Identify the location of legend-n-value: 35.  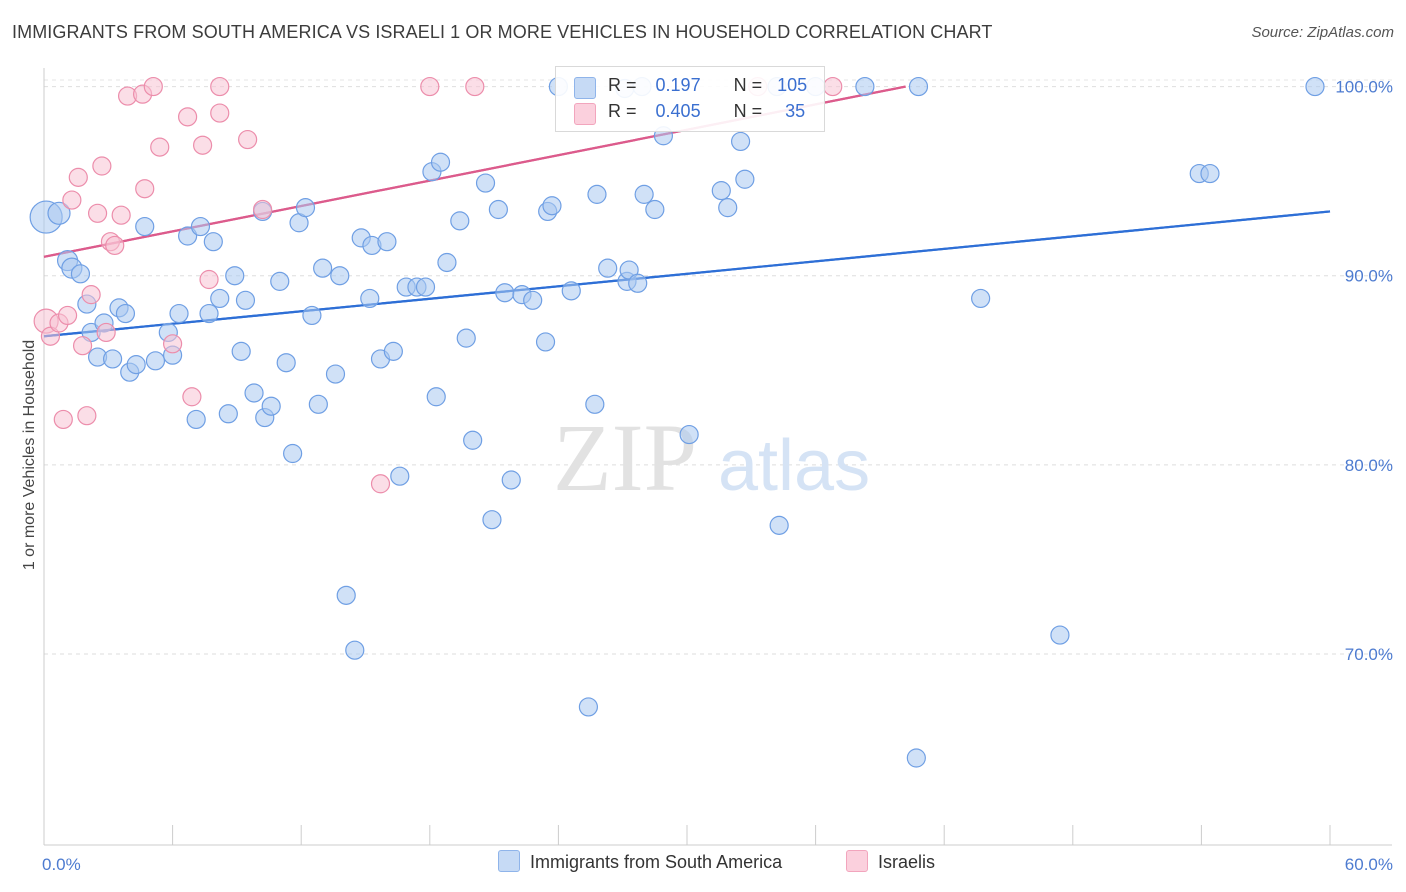
(795, 111).